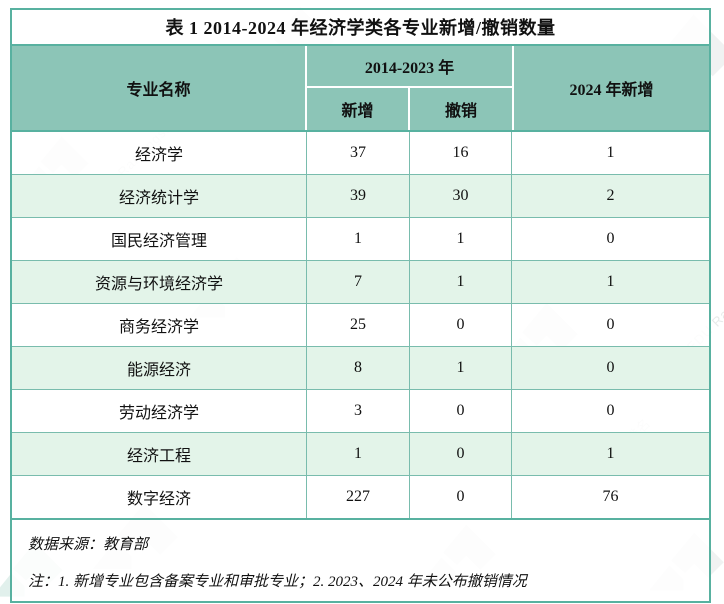  I want to click on table-row: 经济统计学 39 30 2, so click(360, 195).